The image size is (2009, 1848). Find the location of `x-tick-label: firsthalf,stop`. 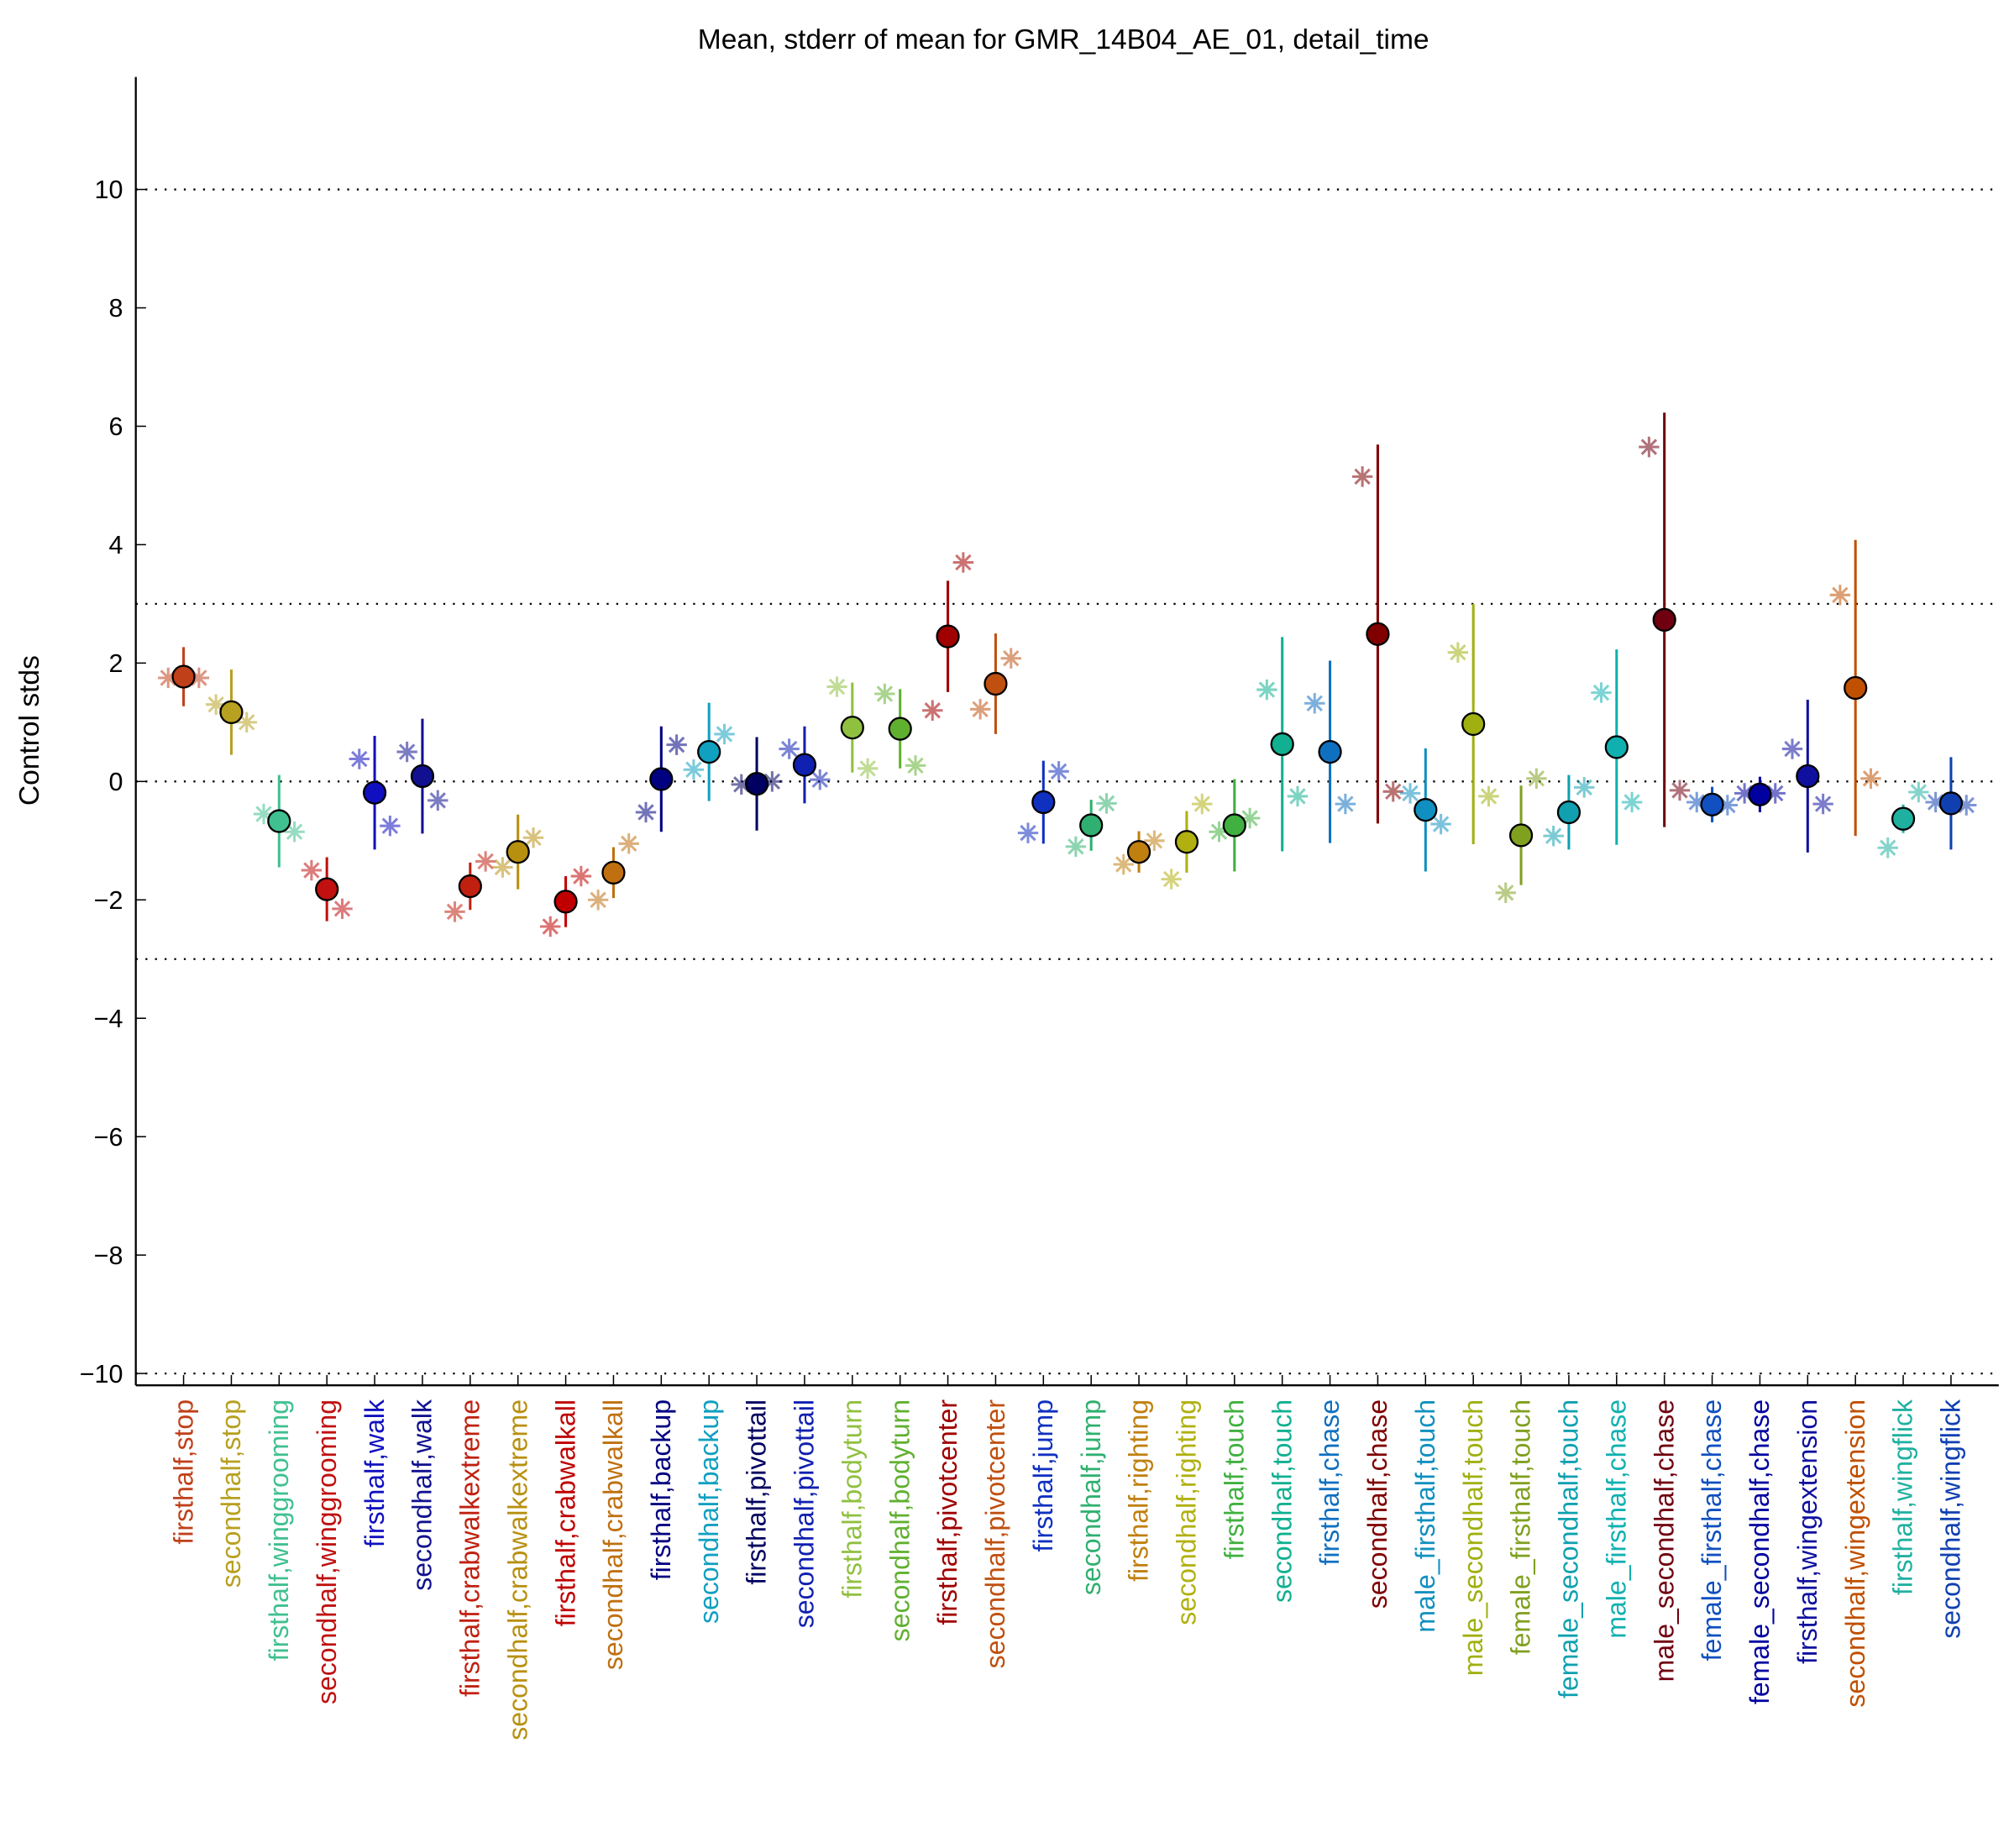

x-tick-label: firsthalf,stop is located at coordinates (183, 1472).